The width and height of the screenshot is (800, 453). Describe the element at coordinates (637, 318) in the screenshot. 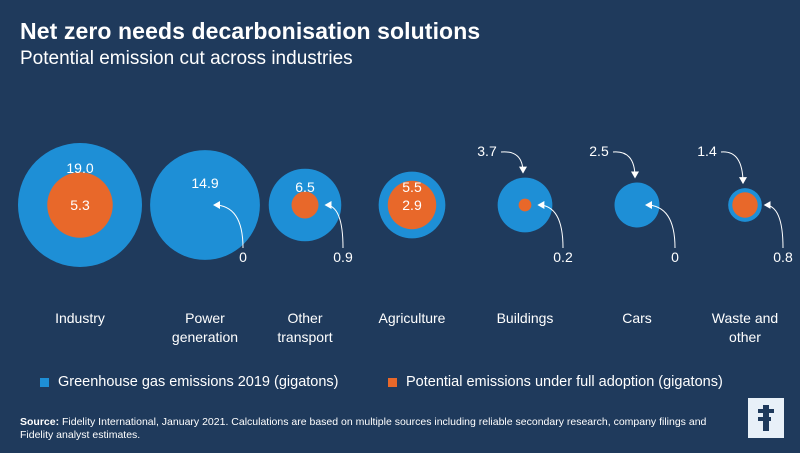

I see `category-label: Cars` at that location.